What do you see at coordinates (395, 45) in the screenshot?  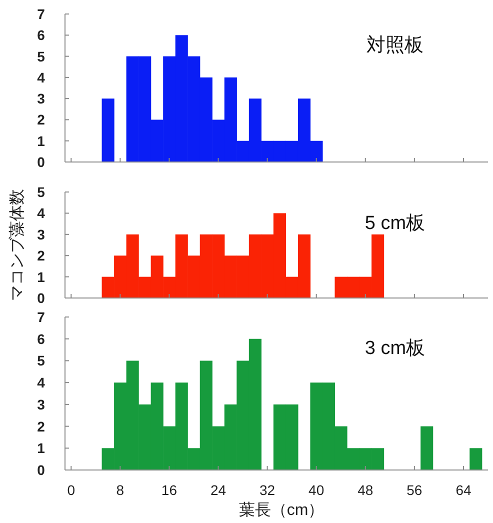 I see `text: 対照板` at bounding box center [395, 45].